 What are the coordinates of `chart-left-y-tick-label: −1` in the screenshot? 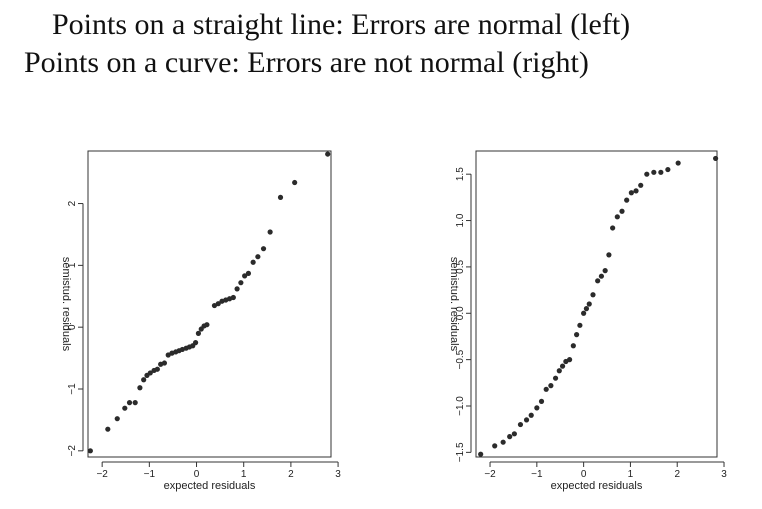 It's located at (72, 389).